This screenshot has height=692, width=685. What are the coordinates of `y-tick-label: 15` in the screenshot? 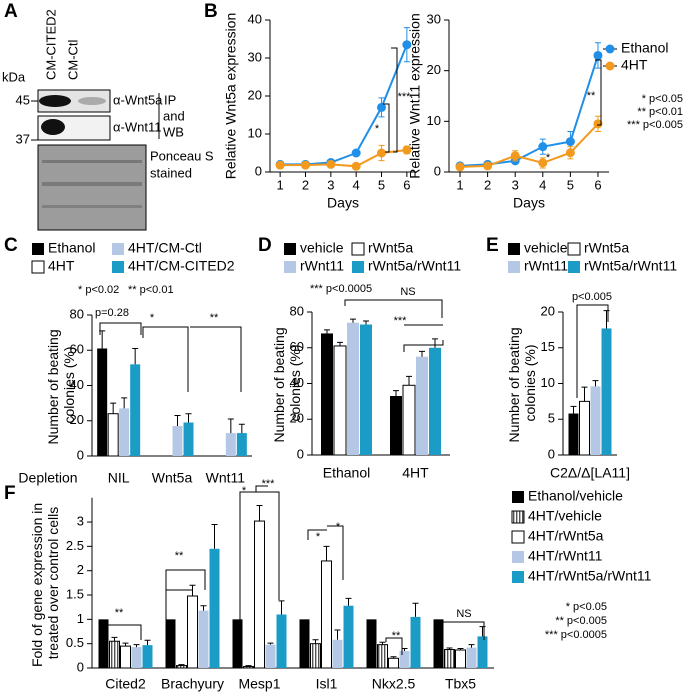 It's located at (548, 346).